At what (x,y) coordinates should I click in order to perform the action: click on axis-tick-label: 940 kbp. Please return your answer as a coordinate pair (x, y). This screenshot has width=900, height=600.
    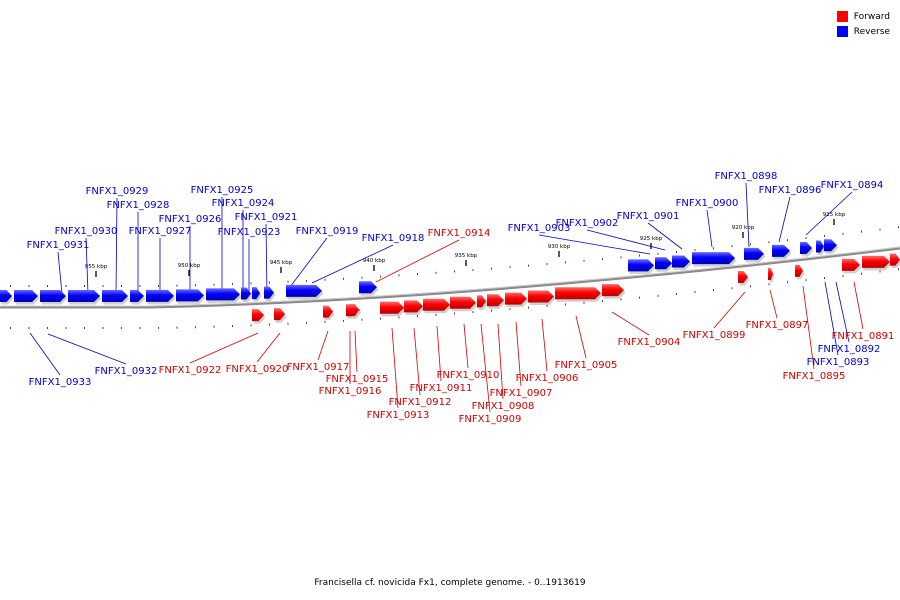
    Looking at the image, I should click on (374, 261).